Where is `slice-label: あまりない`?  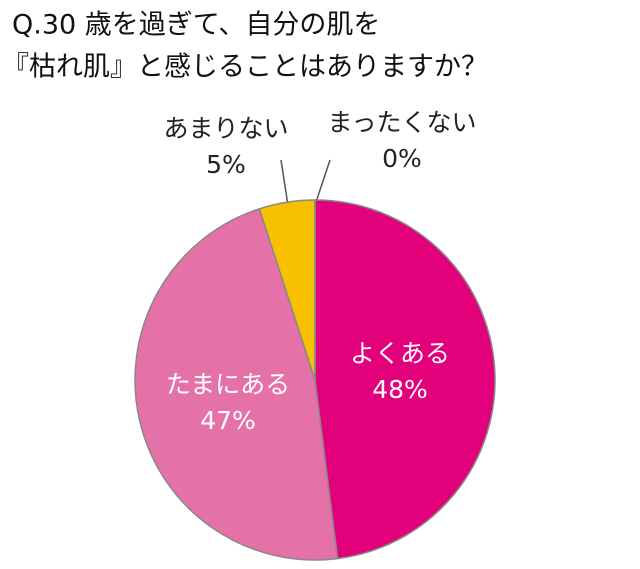
slice-label: あまりない is located at coordinates (225, 128).